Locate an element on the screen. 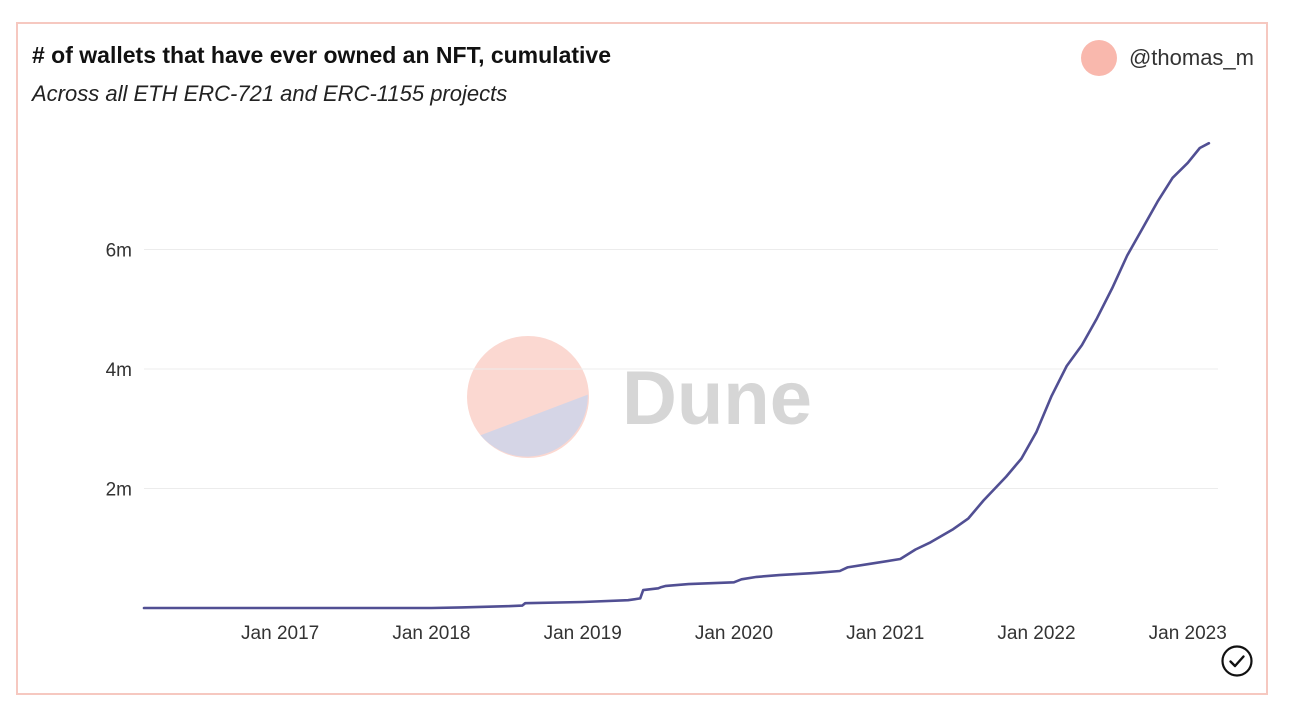  y-tick-label: 2m is located at coordinates (119, 490).